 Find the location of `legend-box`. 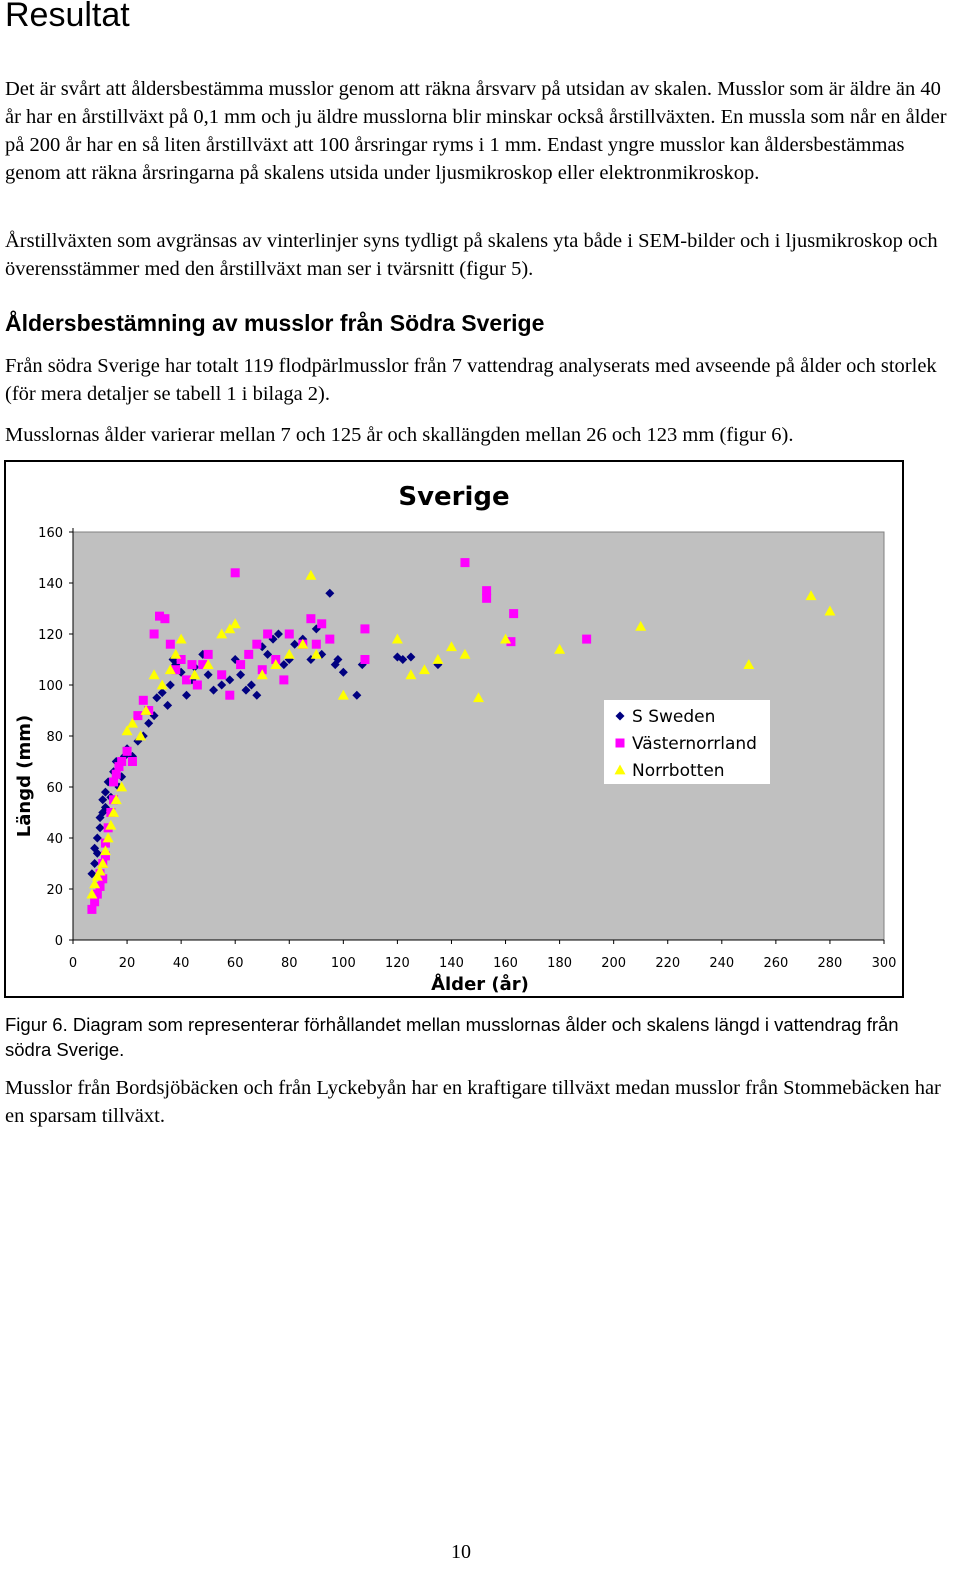

legend-box is located at coordinates (687, 742).